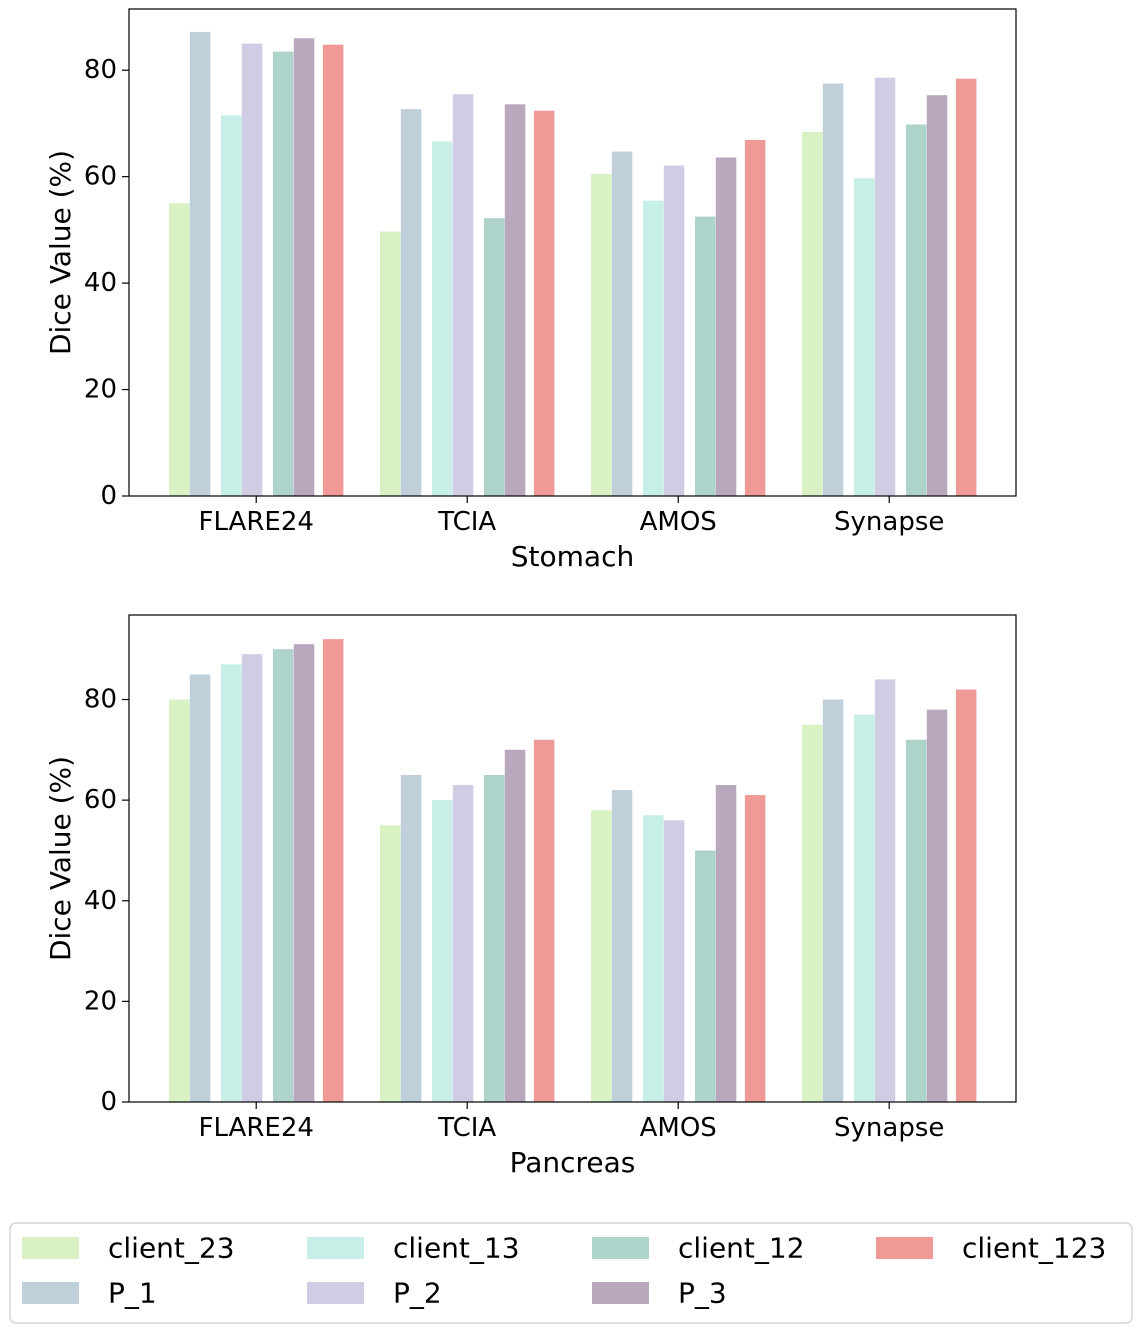 This screenshot has width=1141, height=1333. What do you see at coordinates (456, 1248) in the screenshot?
I see `legend-label-client-13: client_13` at bounding box center [456, 1248].